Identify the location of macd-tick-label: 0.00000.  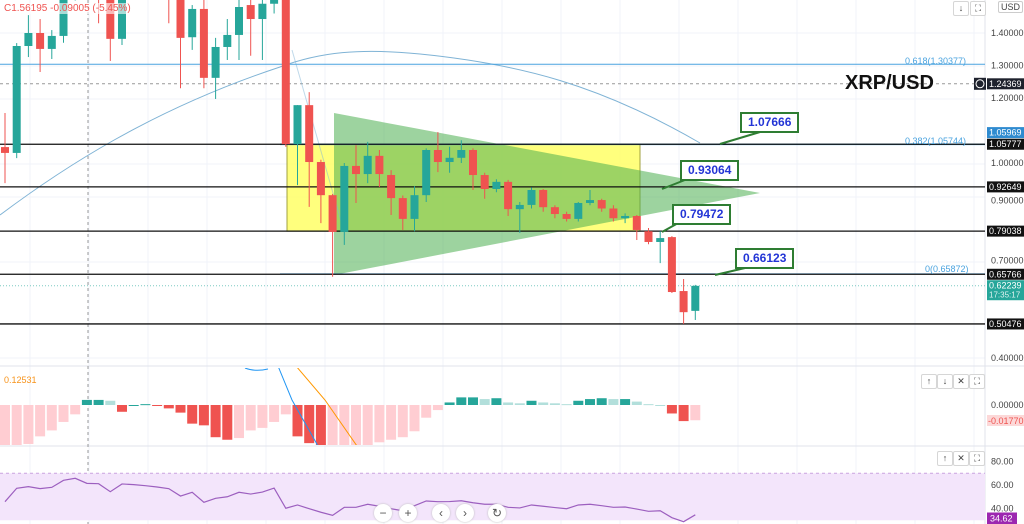
(1007, 405).